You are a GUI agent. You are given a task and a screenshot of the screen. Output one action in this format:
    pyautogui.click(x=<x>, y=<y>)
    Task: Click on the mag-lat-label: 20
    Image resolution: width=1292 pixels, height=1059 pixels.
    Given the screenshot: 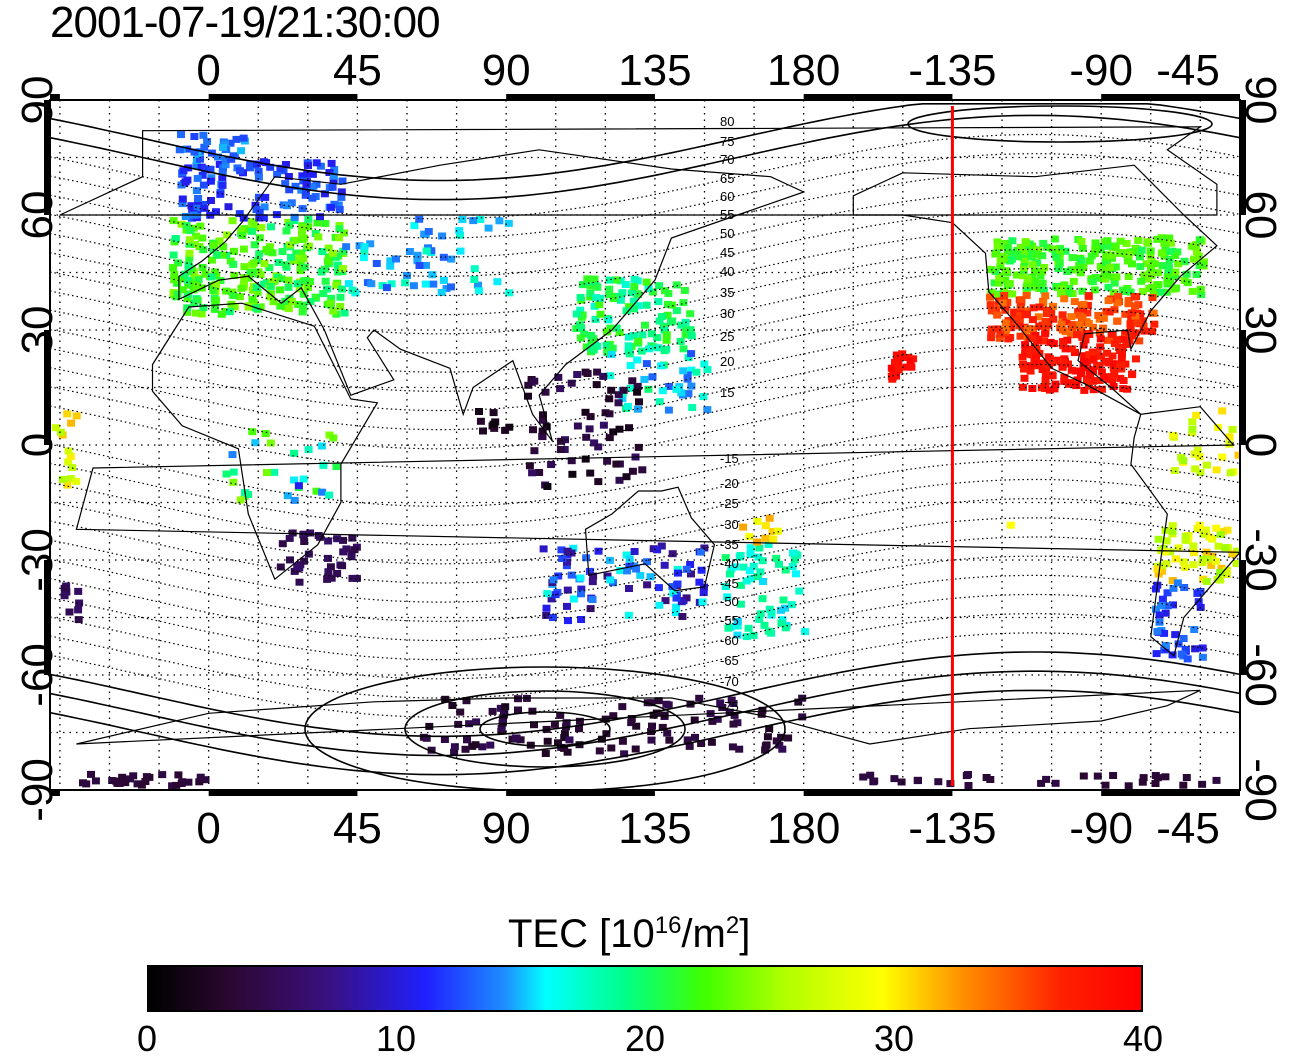 What is the action you would take?
    pyautogui.click(x=727, y=361)
    